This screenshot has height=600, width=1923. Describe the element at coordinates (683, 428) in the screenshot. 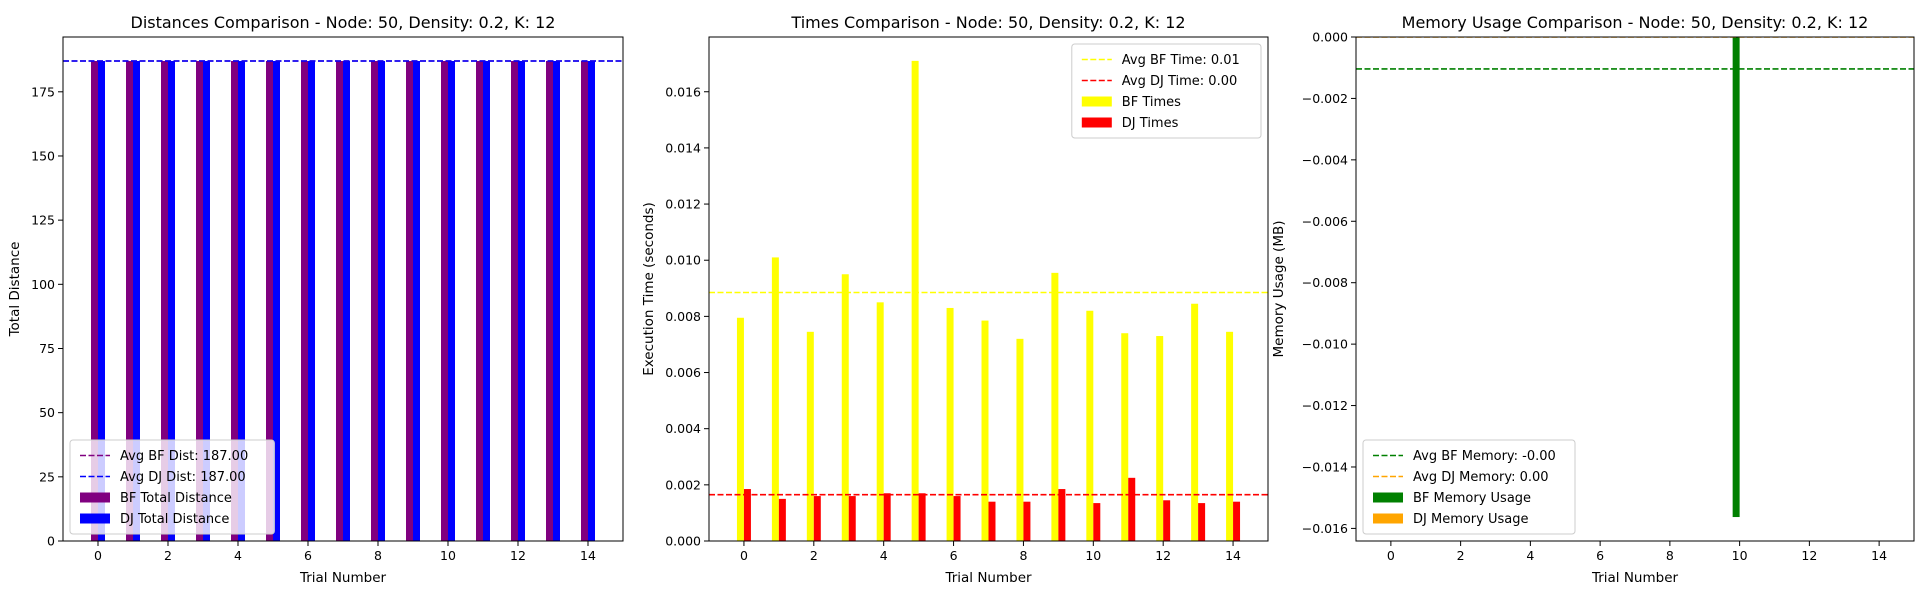

I see `y-tick-label: 0.004` at that location.